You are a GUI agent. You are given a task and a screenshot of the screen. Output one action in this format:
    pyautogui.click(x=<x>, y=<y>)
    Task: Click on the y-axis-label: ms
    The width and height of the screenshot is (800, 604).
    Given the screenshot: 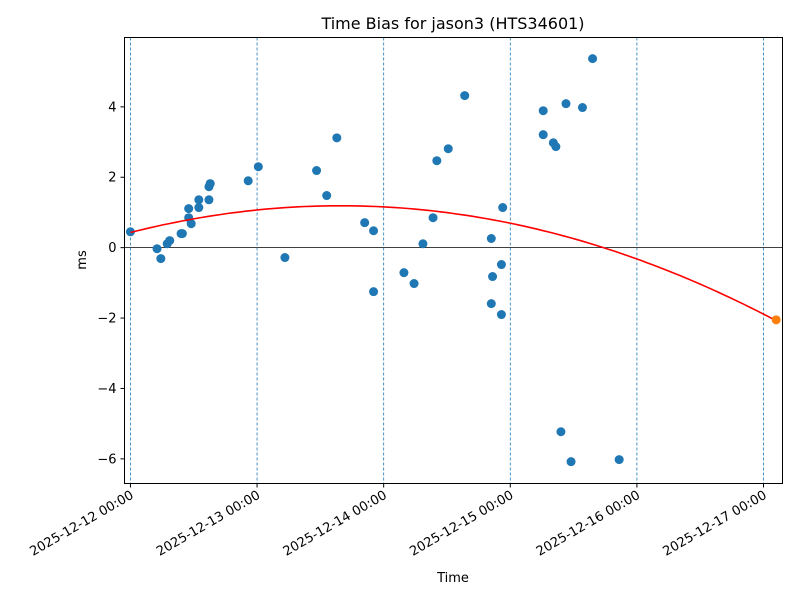 What is the action you would take?
    pyautogui.click(x=82, y=260)
    